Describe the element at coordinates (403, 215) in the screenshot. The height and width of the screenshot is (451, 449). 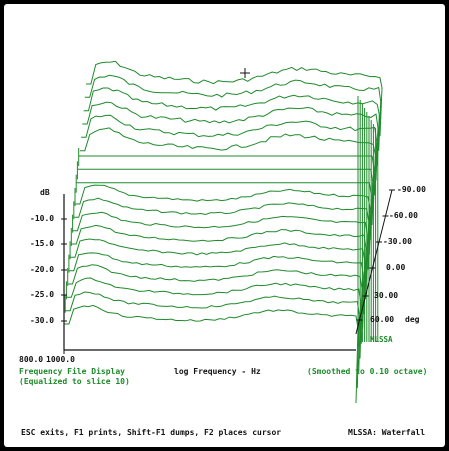
I see `angle-tick-label: -60.00` at that location.